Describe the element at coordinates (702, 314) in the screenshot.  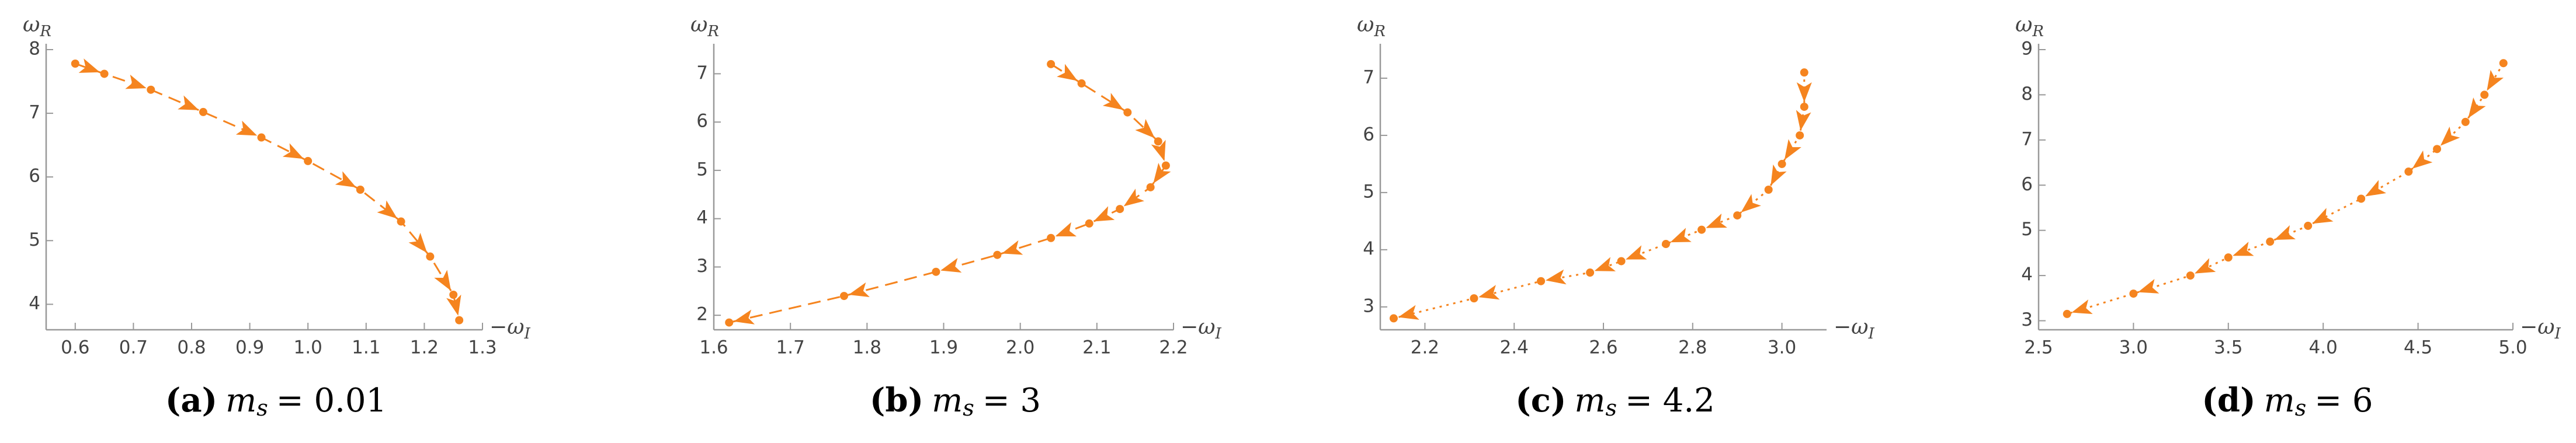
I see `y-tick-label: 2` at that location.